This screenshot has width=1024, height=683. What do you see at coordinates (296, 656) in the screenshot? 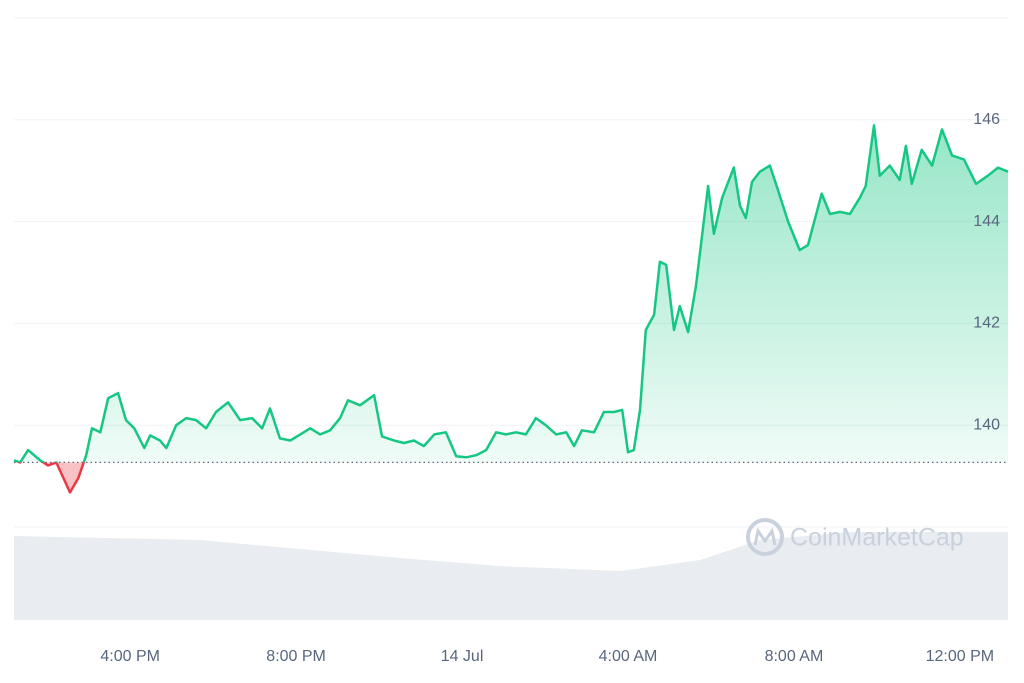
I see `x-tick-label: 8:00 PM` at bounding box center [296, 656].